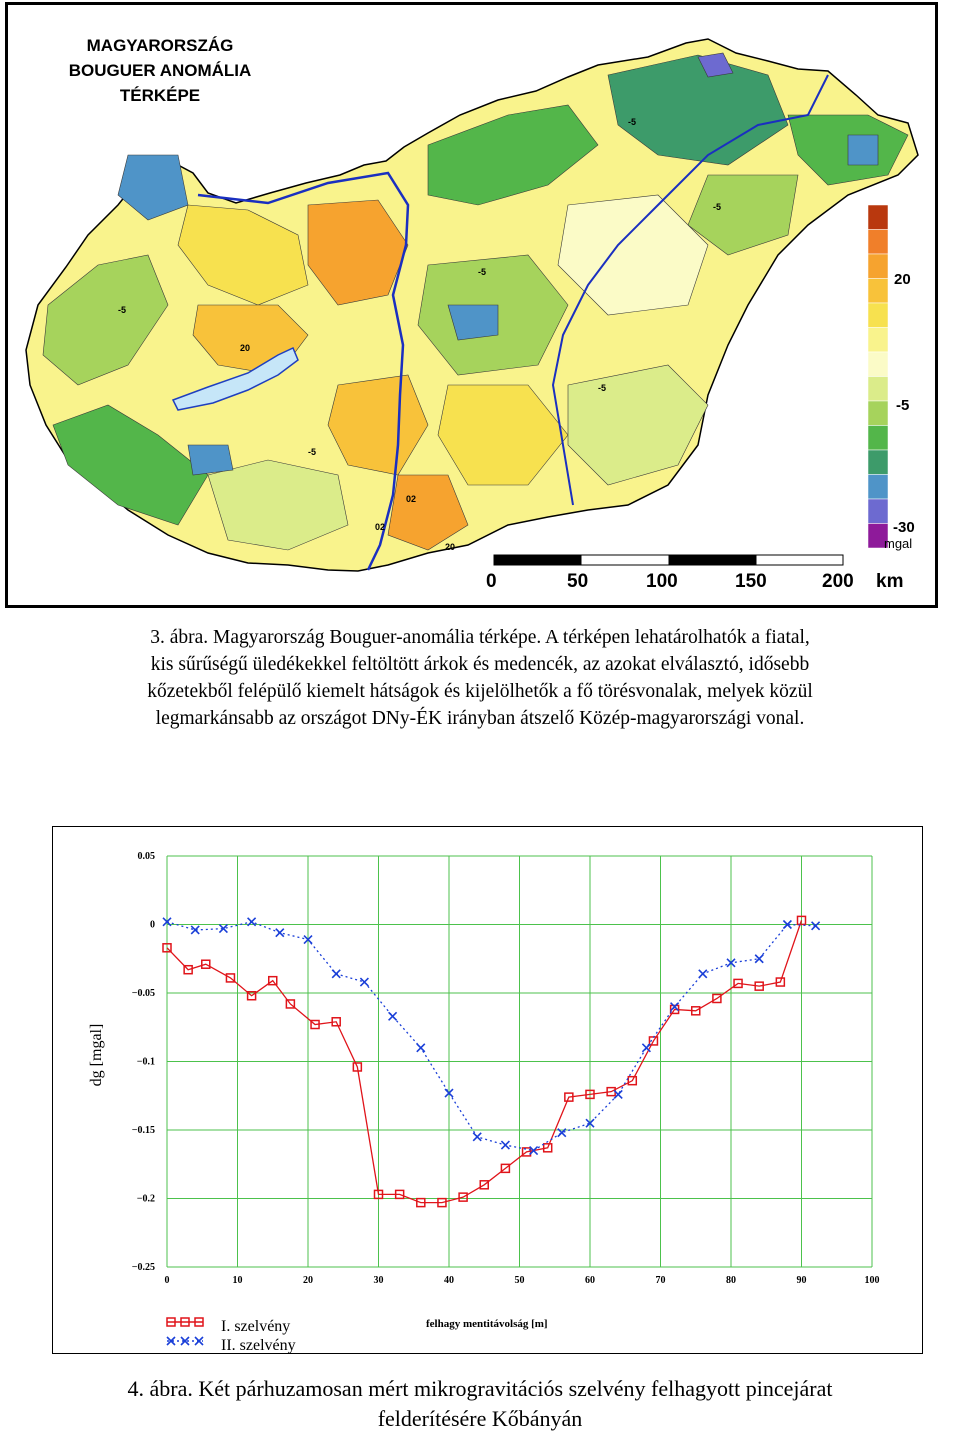 This screenshot has height=1434, width=960. What do you see at coordinates (480, 1418) in the screenshot?
I see `caption-line: felderítésére Kőbányán` at bounding box center [480, 1418].